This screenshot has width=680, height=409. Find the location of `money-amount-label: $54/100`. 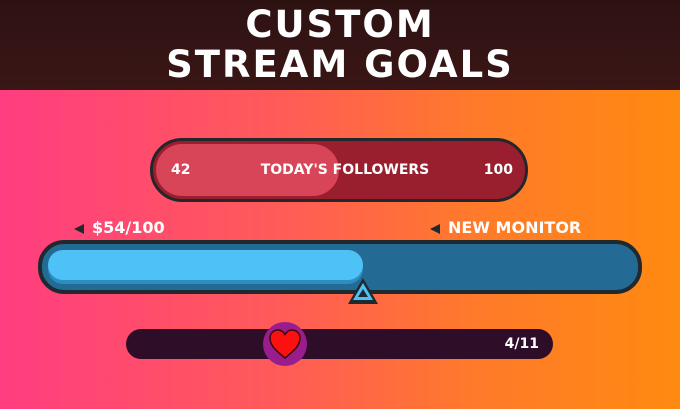

money-amount-label: $54/100 is located at coordinates (119, 227).